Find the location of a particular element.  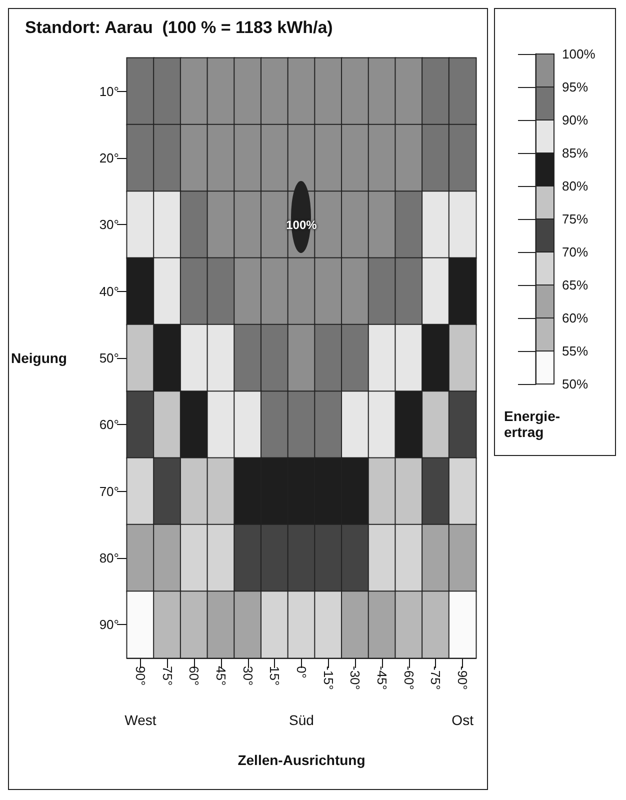

x-tick-label: 60° is located at coordinates (194, 676).